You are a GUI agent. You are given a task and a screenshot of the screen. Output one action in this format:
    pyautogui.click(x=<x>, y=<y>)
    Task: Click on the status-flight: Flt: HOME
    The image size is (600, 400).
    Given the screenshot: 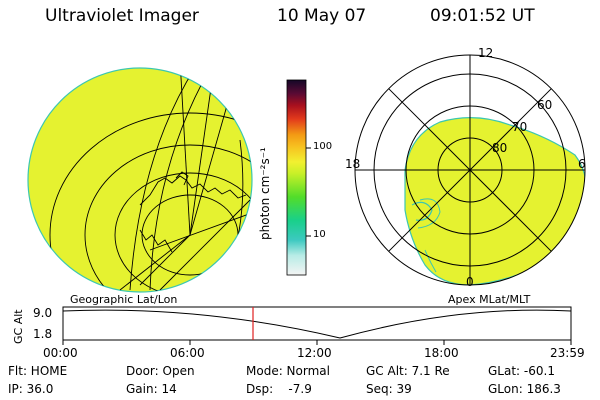 What is the action you would take?
    pyautogui.click(x=38, y=371)
    